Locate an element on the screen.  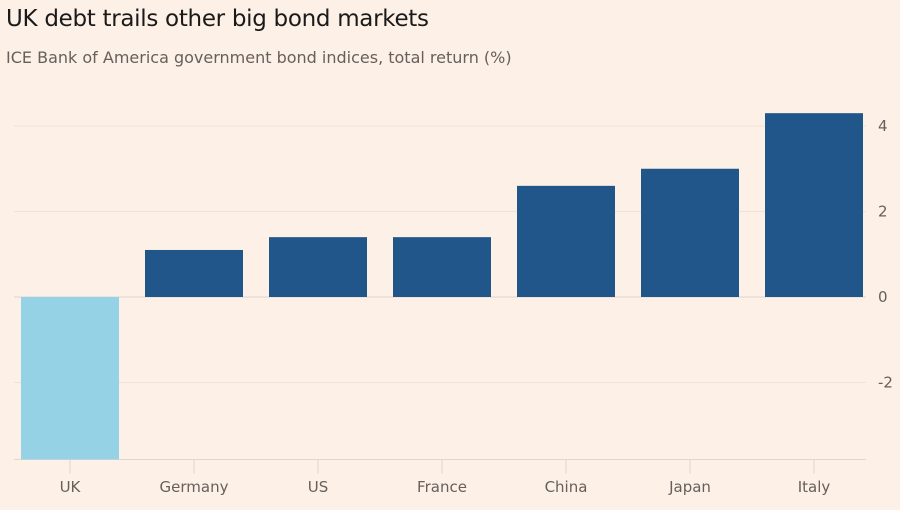
x-tick-label: China is located at coordinates (566, 487).